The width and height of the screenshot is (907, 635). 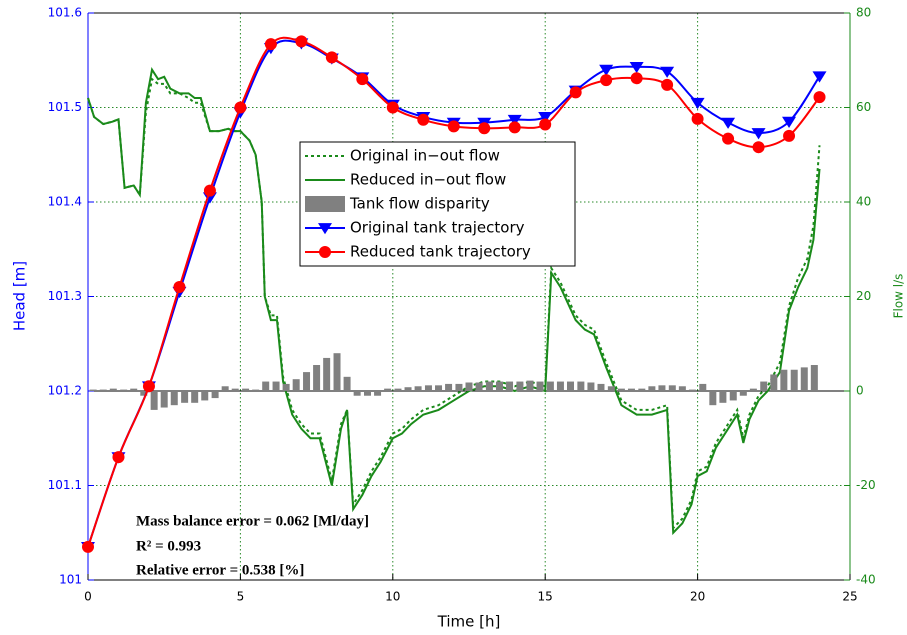 What do you see at coordinates (863, 107) in the screenshot?
I see `y2-tick-label: 60` at bounding box center [863, 107].